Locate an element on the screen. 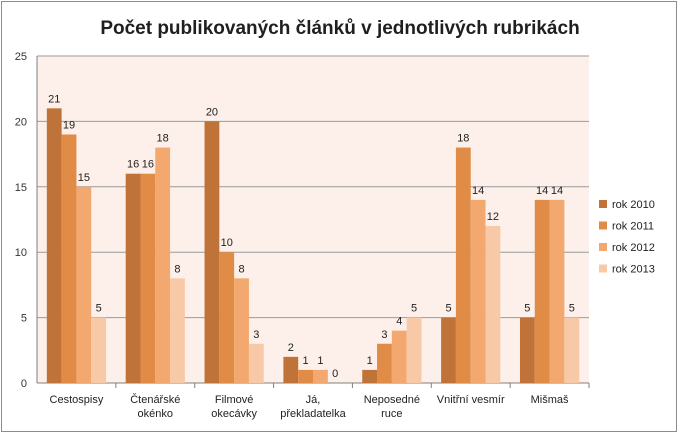 The height and width of the screenshot is (435, 680). category-label: okénko is located at coordinates (155, 414).